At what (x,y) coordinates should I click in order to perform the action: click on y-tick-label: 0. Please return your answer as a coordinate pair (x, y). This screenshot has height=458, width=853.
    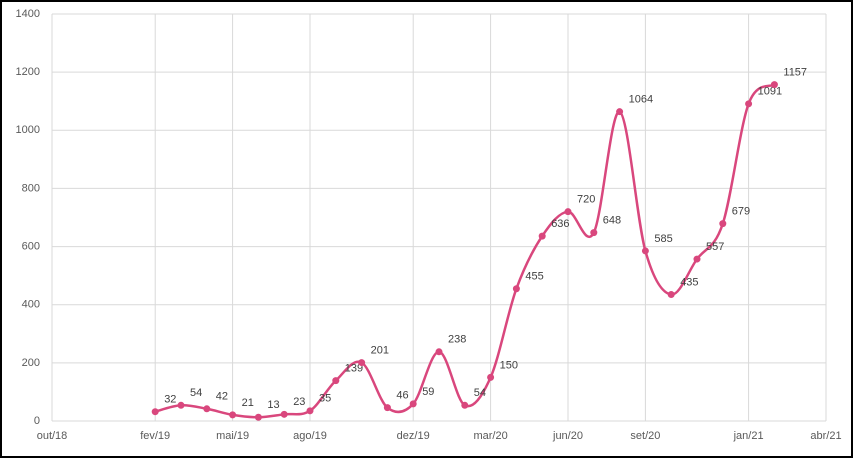
    Looking at the image, I should click on (37, 421).